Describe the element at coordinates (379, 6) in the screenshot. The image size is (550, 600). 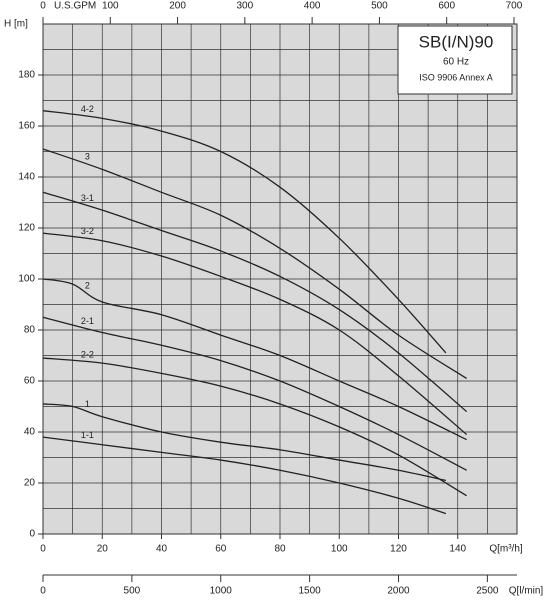
I see `x2-tick-label: 500` at that location.